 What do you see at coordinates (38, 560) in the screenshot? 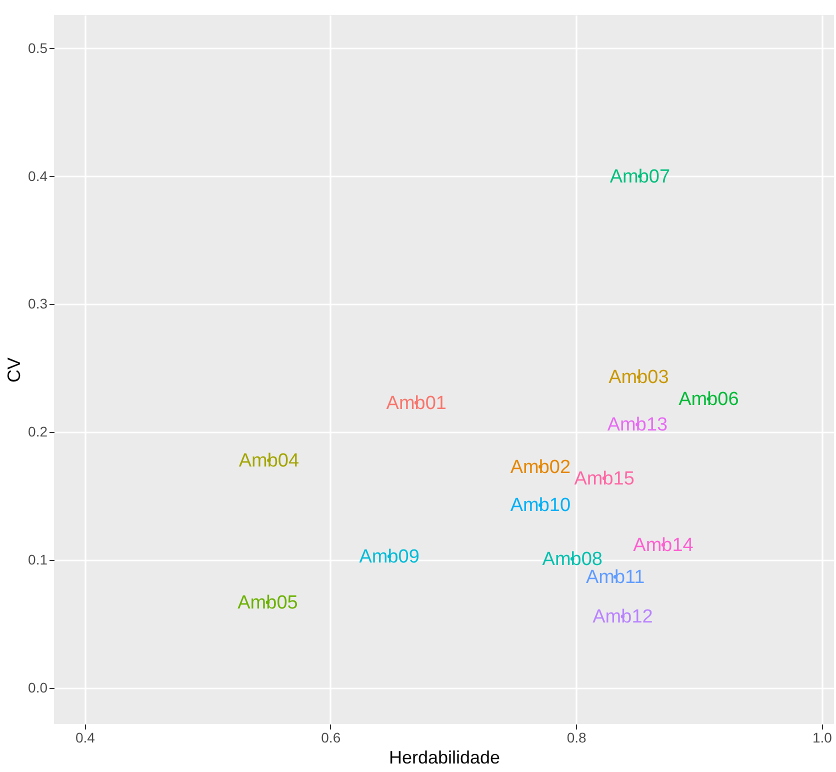
I see `y-tick-label: 0.1` at bounding box center [38, 560].